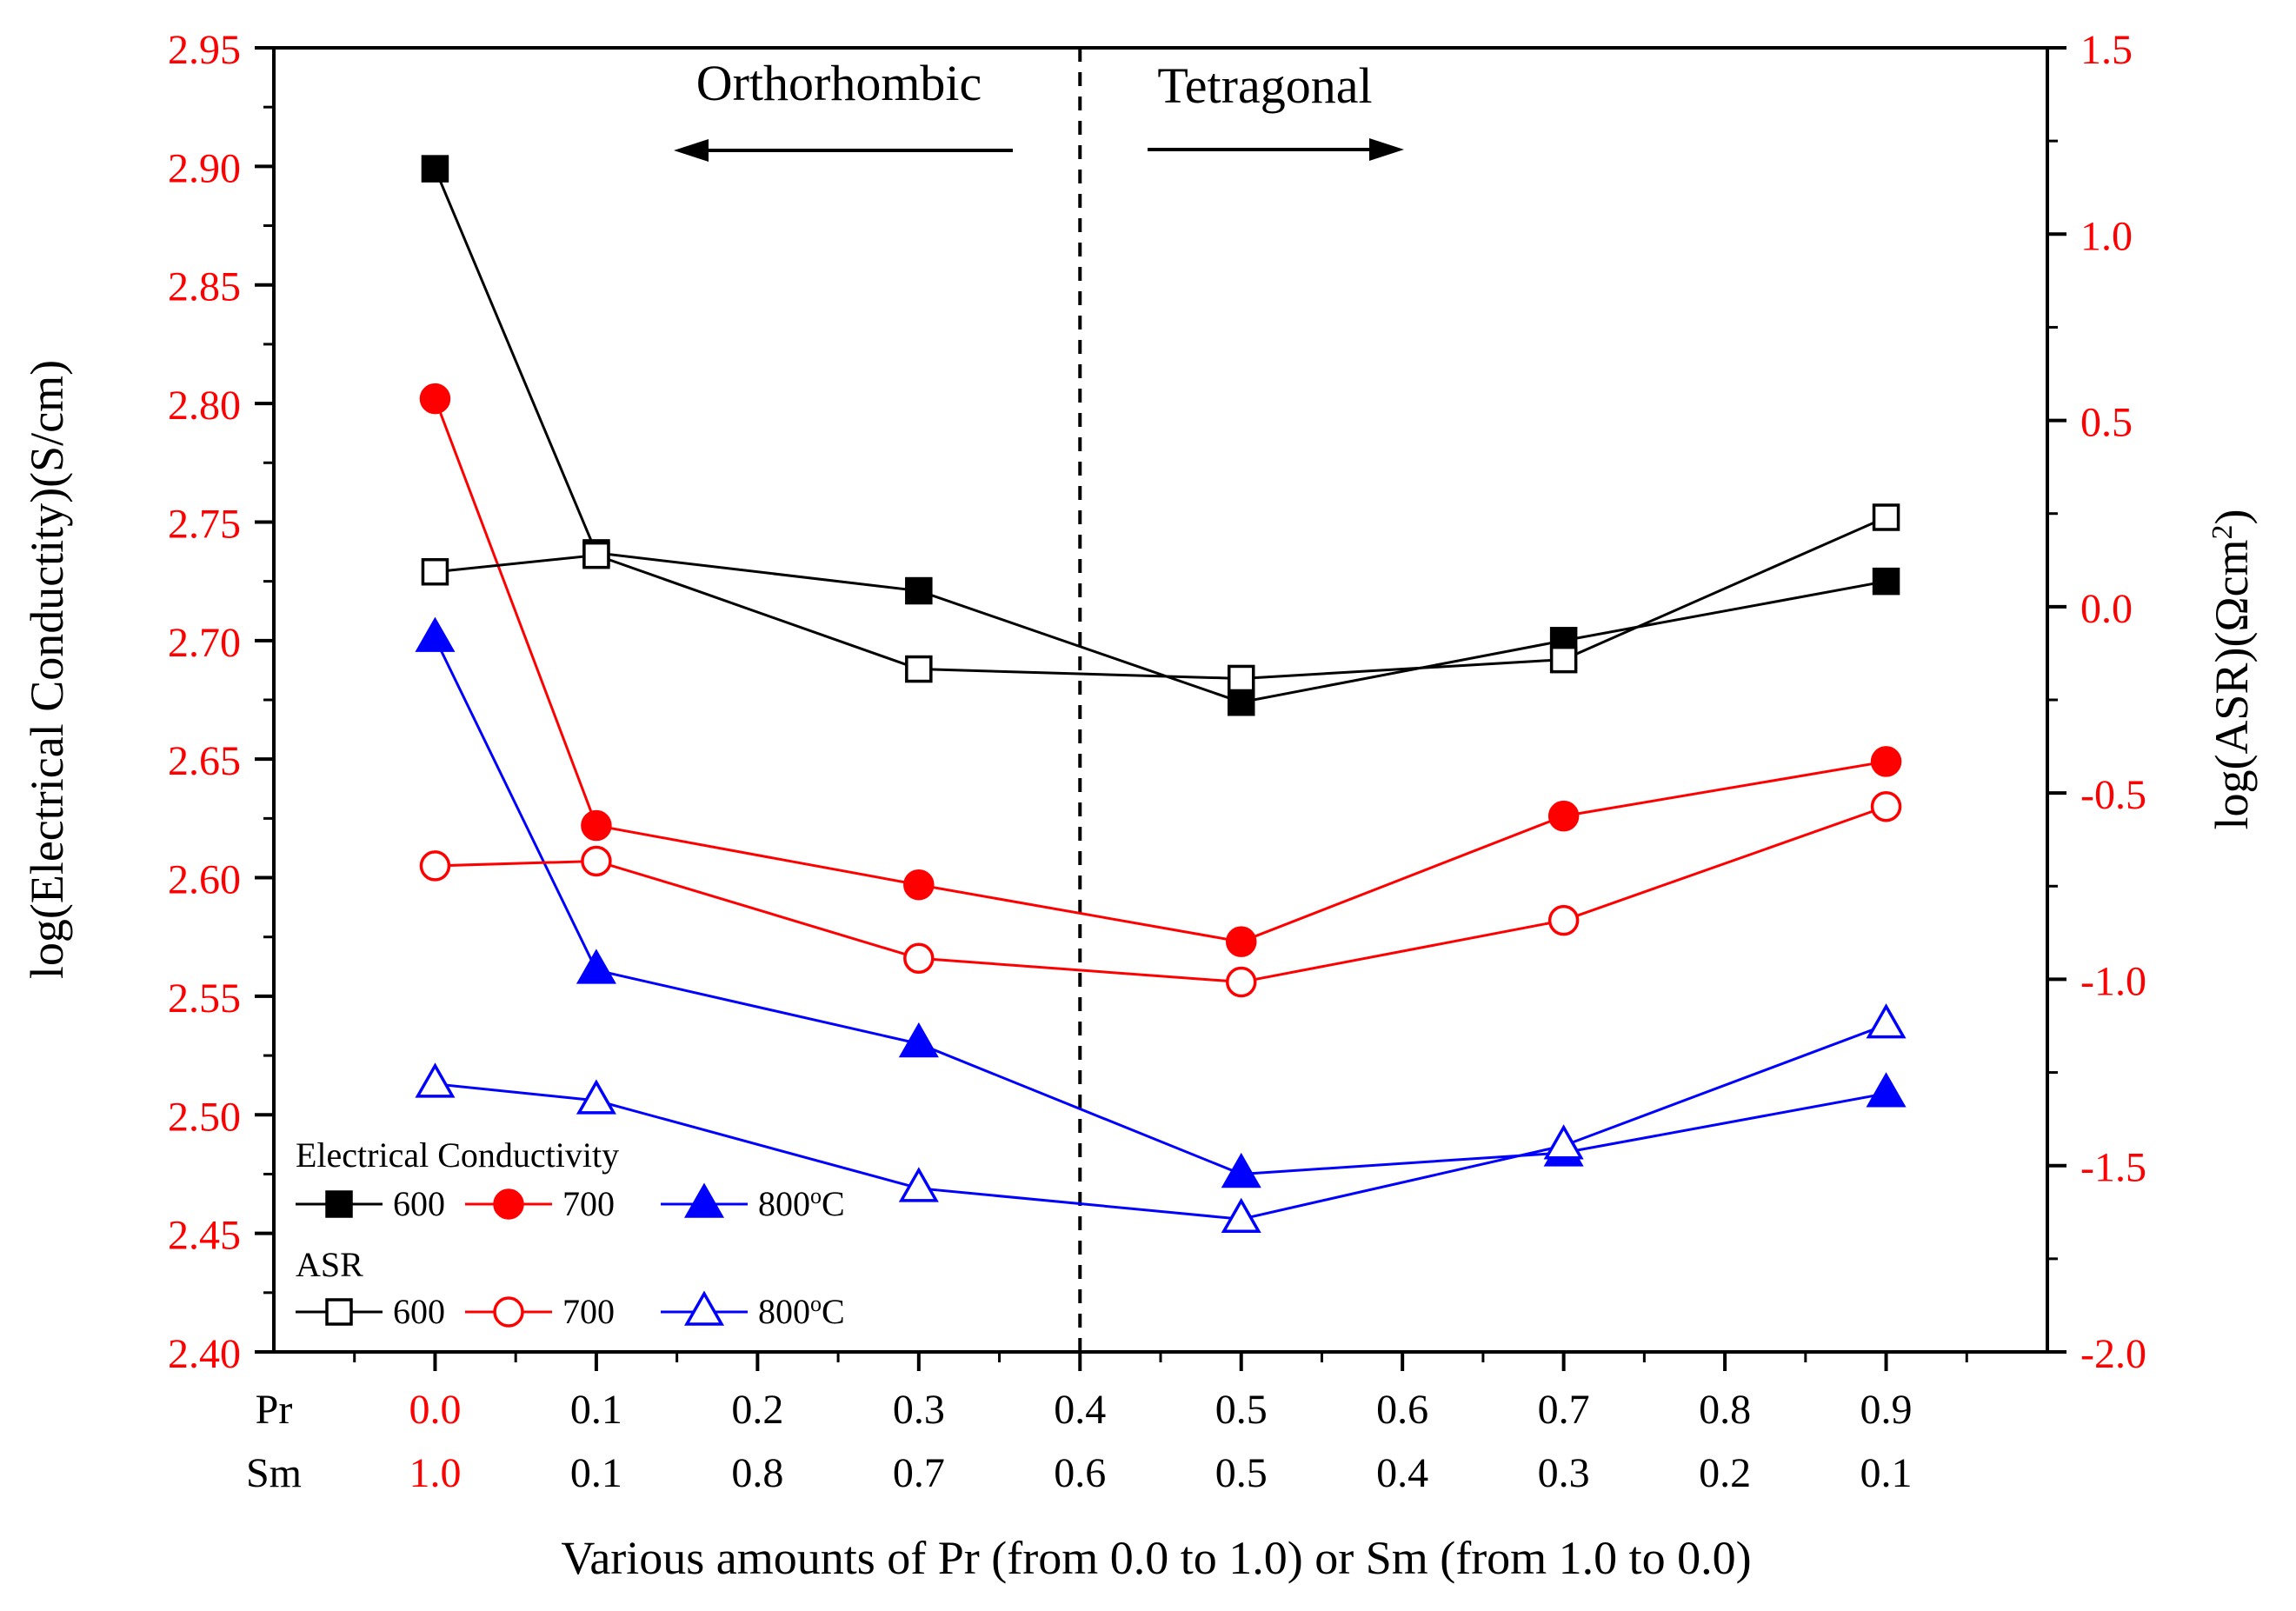  I want to click on y-left-tick-label: 2.40, so click(204, 1354).